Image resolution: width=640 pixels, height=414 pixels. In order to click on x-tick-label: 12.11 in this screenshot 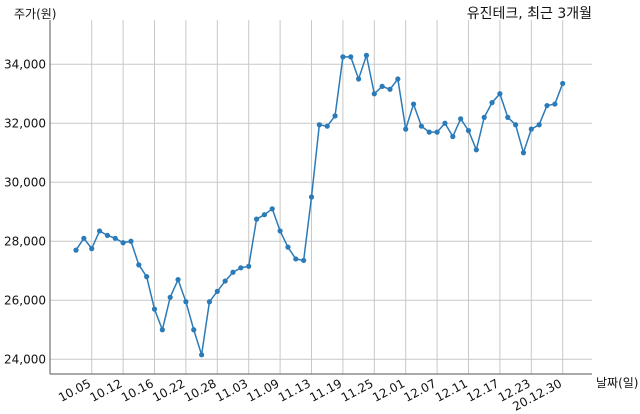, I will do `click(451, 390)`.